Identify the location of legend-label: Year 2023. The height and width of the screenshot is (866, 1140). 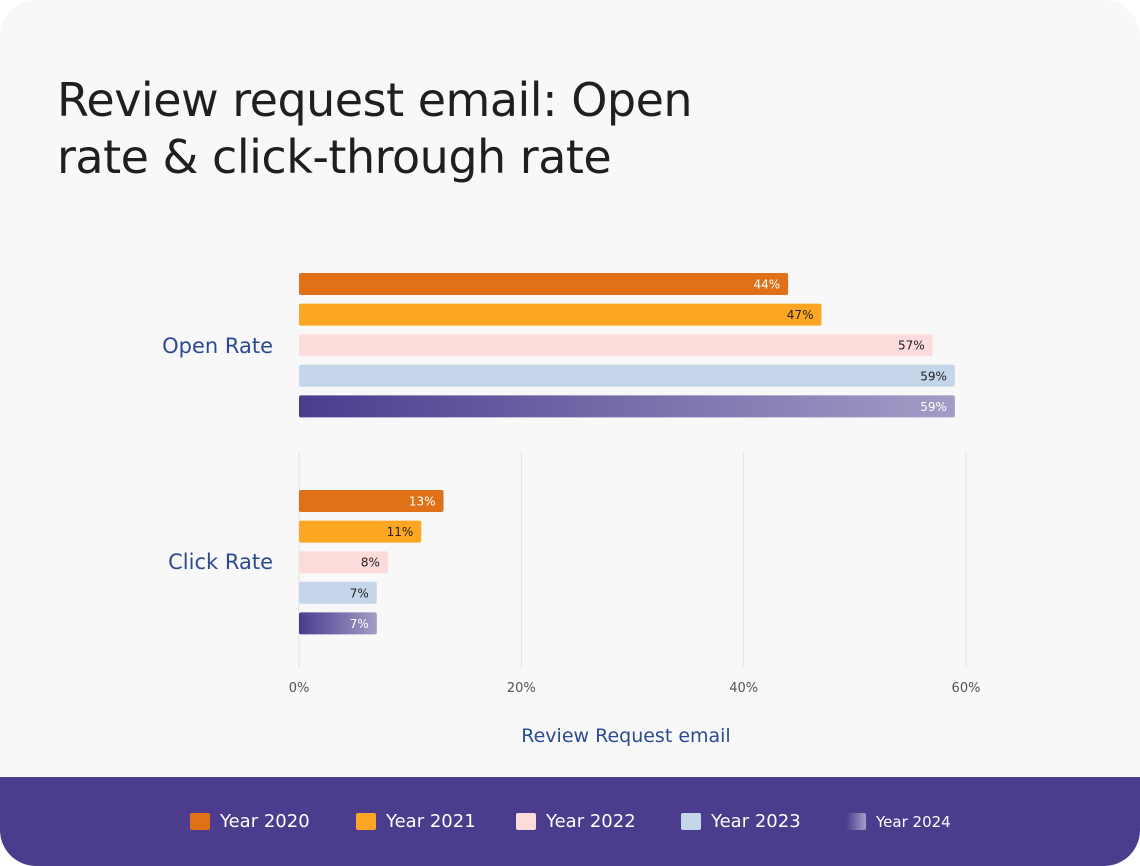
(756, 821).